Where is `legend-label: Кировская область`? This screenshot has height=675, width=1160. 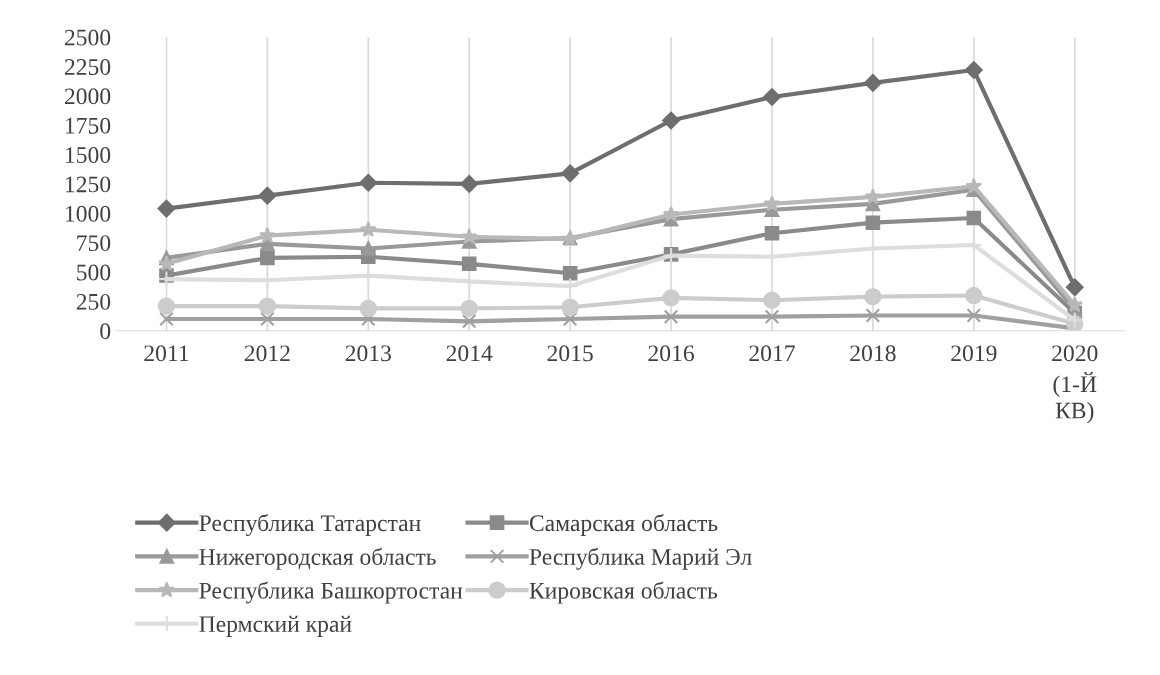 legend-label: Кировская область is located at coordinates (623, 592).